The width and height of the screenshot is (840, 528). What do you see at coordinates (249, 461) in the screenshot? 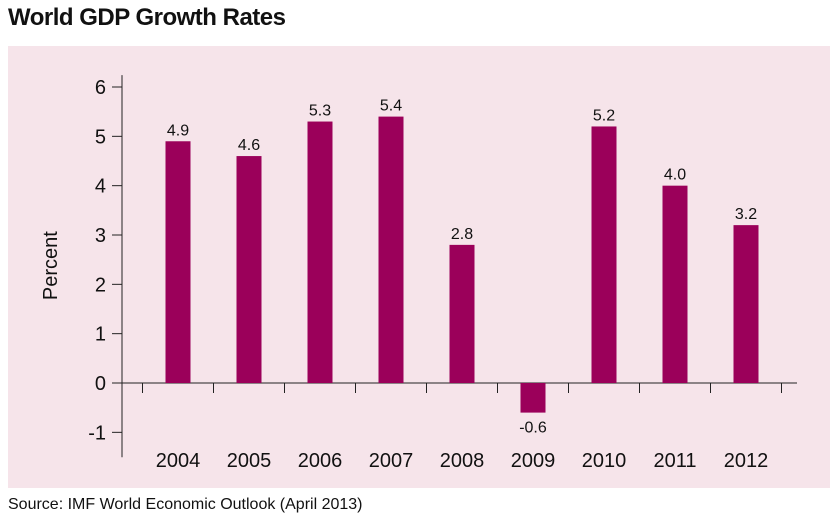
I see `x-tick-label-2005: 2005` at bounding box center [249, 461].